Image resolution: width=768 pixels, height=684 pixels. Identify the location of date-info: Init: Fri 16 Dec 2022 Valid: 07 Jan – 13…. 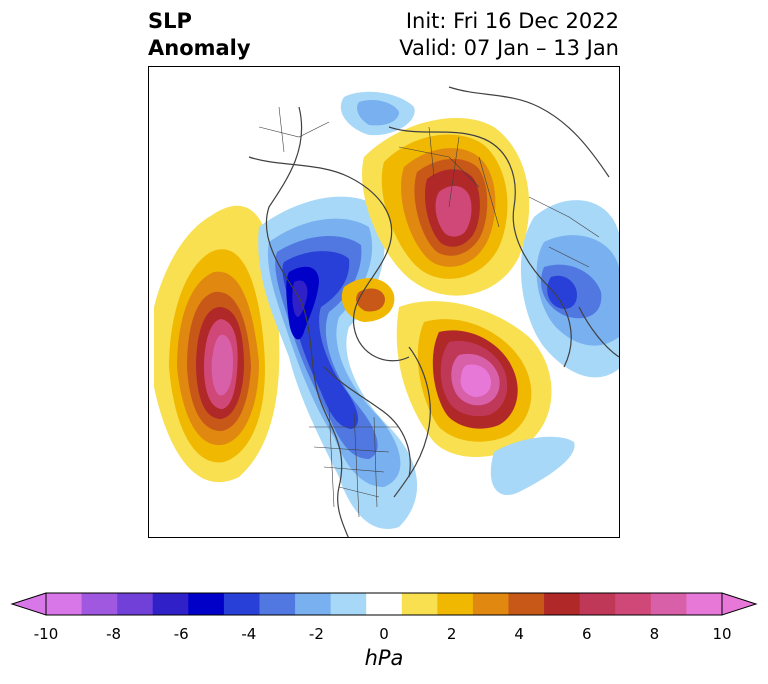
(509, 35).